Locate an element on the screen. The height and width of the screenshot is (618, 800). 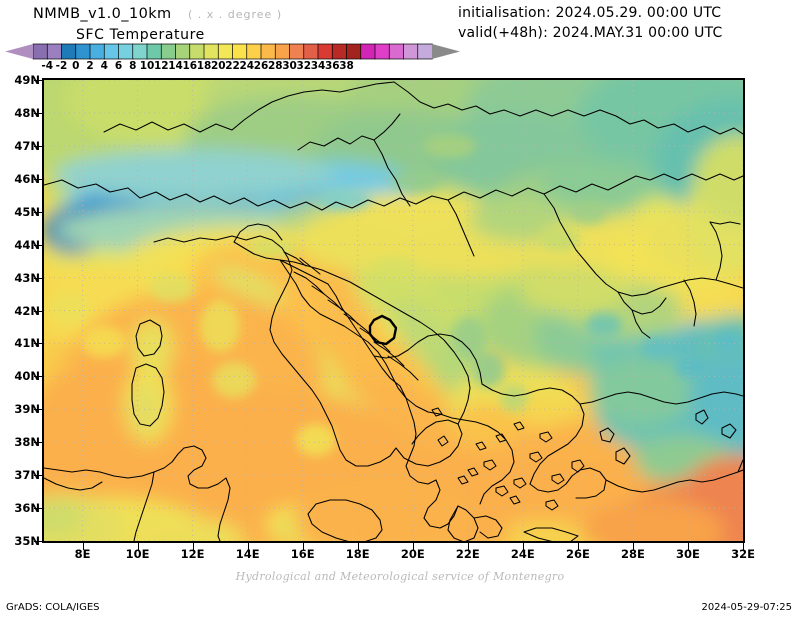
colorbar-tick-labels: -4 -2 0 2 4 6 8 10 12 14 16 18 20 22 24 26 28 30 32 34 36 38 is located at coordinates (232, 66).